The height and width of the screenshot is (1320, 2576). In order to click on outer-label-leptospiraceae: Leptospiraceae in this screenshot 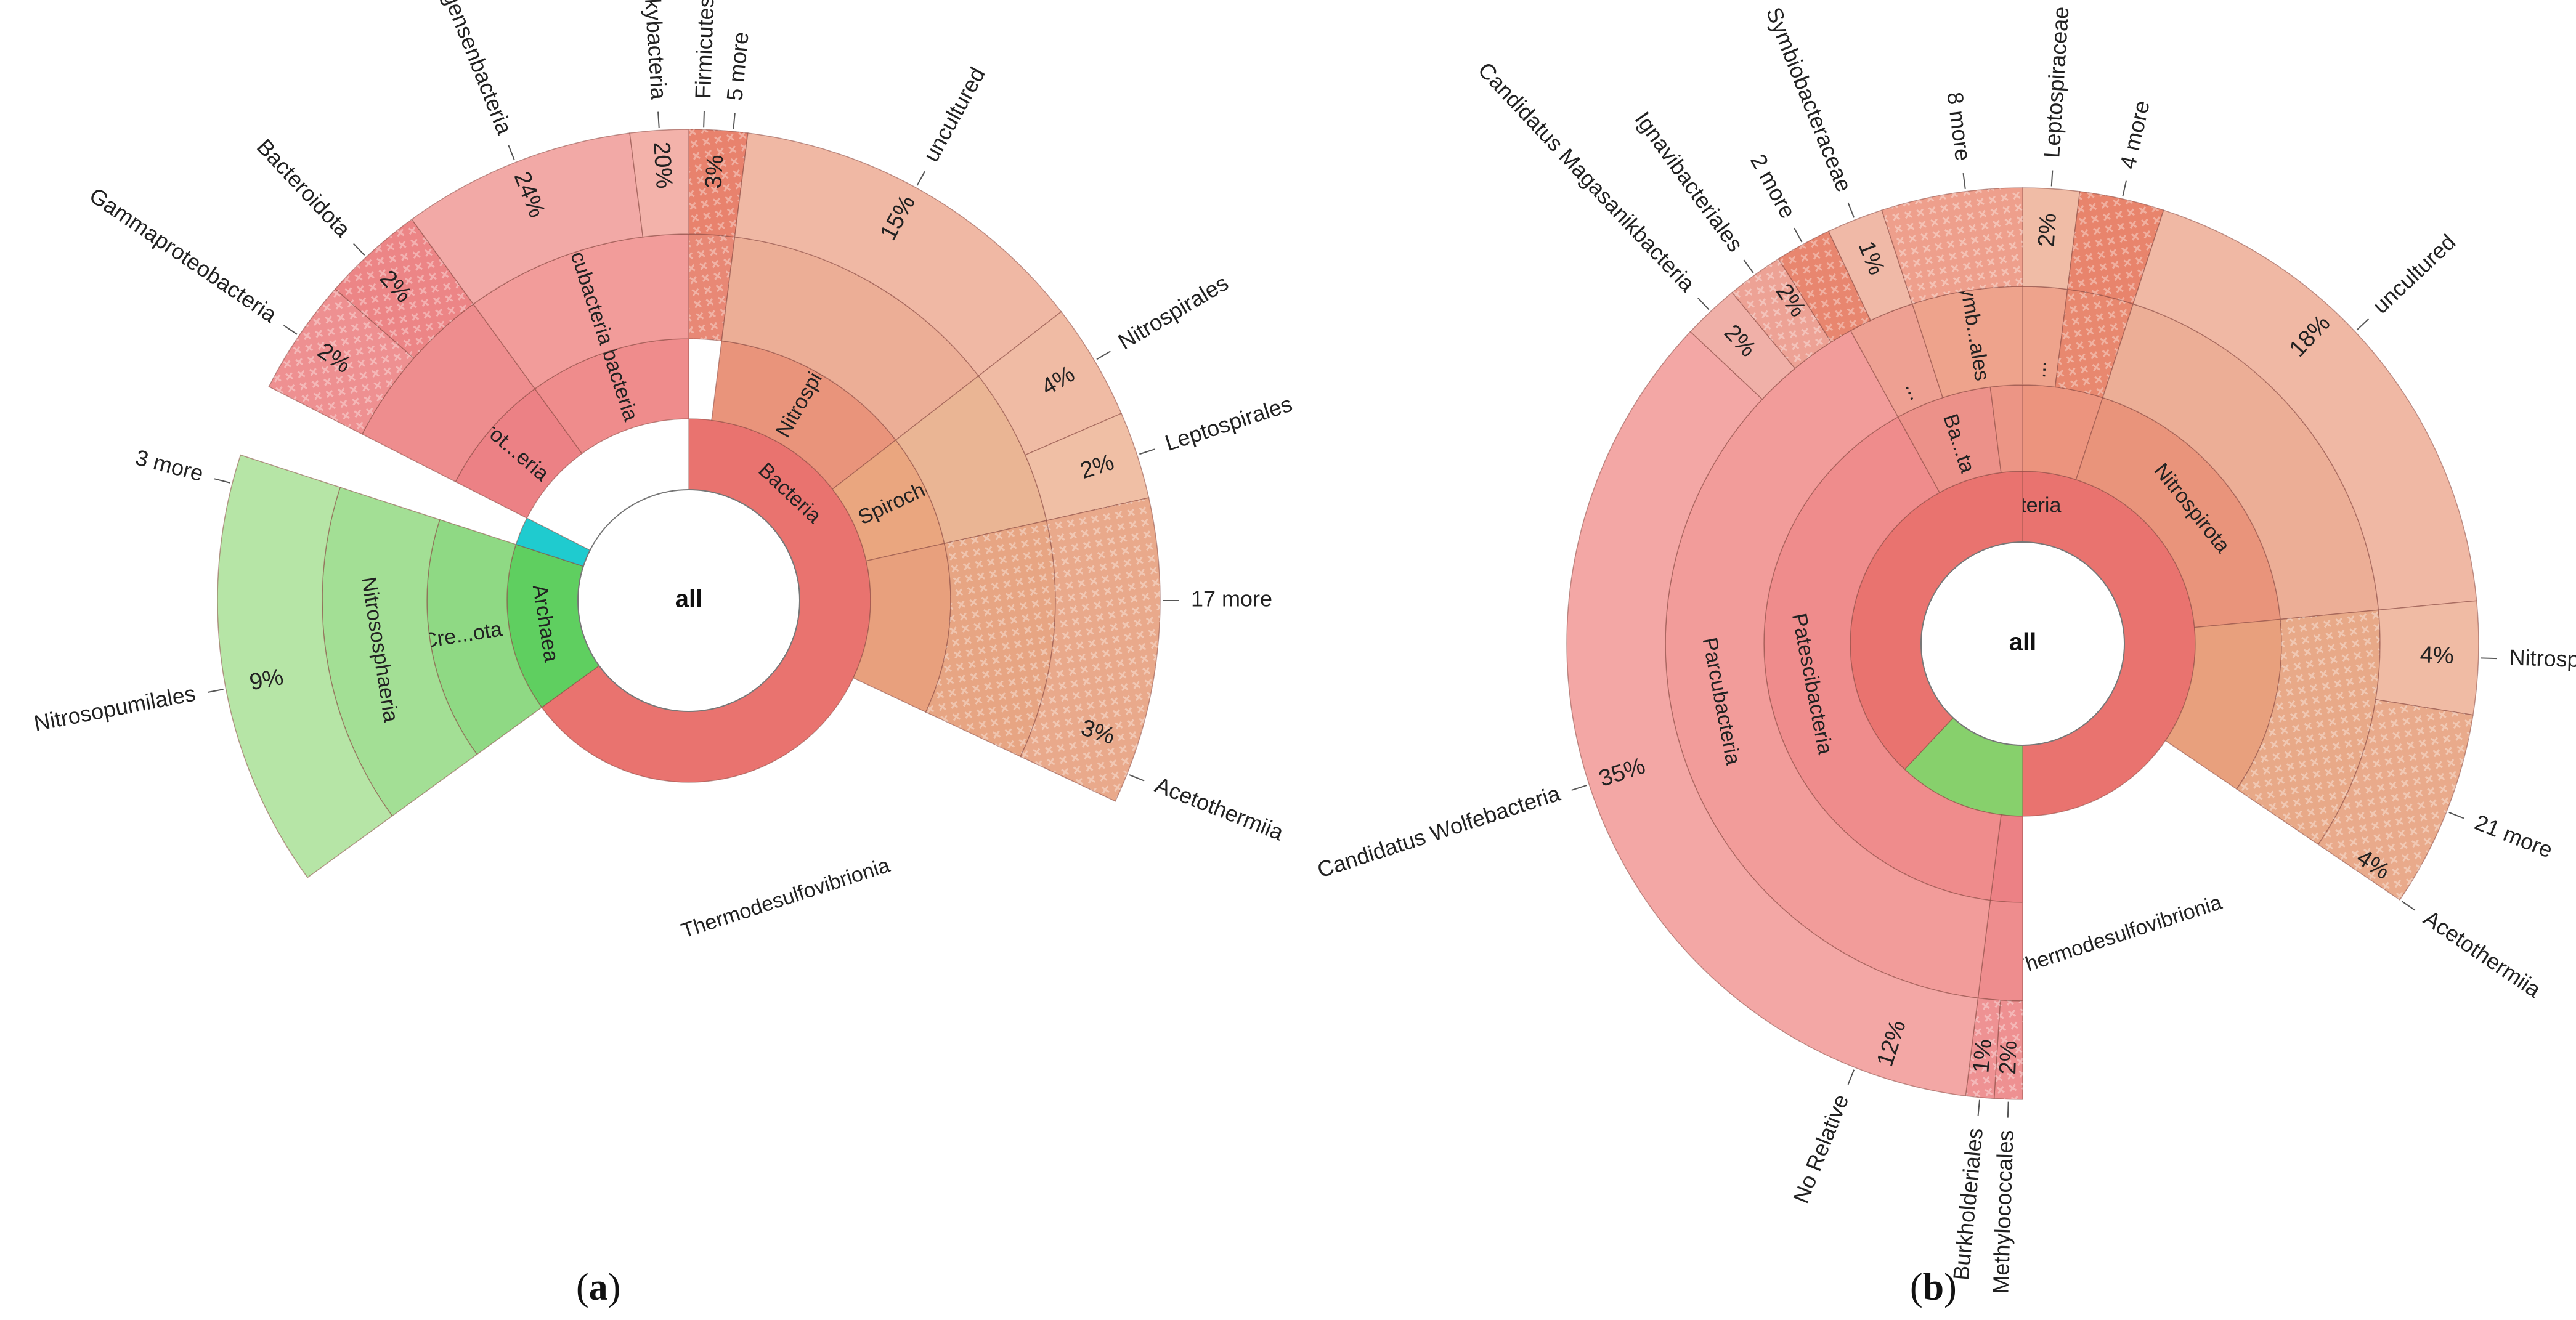, I will do `click(2056, 82)`.